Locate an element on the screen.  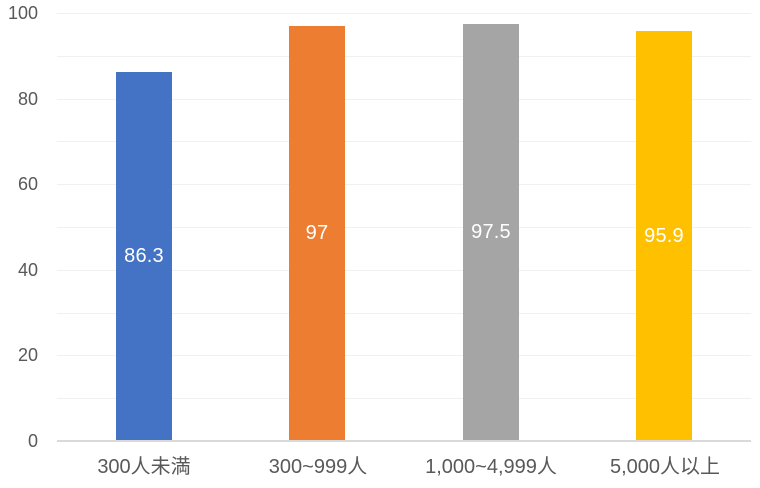
bar-category-1: 97 is located at coordinates (317, 233).